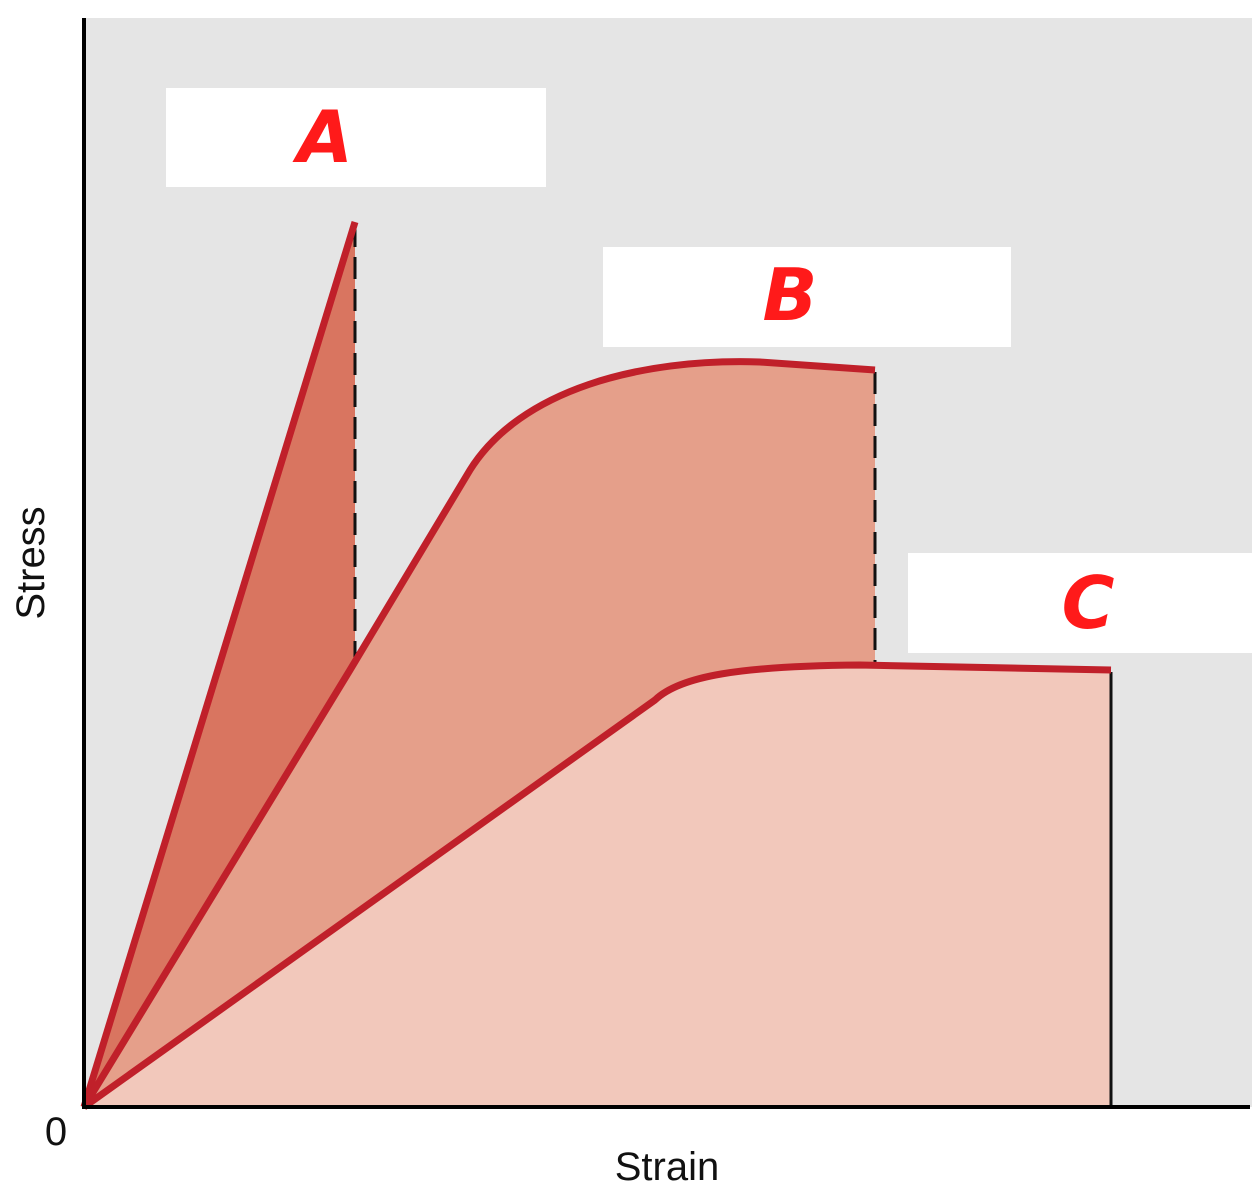 The height and width of the screenshot is (1200, 1252). I want to click on y-axis-label: Stress, so click(31, 562).